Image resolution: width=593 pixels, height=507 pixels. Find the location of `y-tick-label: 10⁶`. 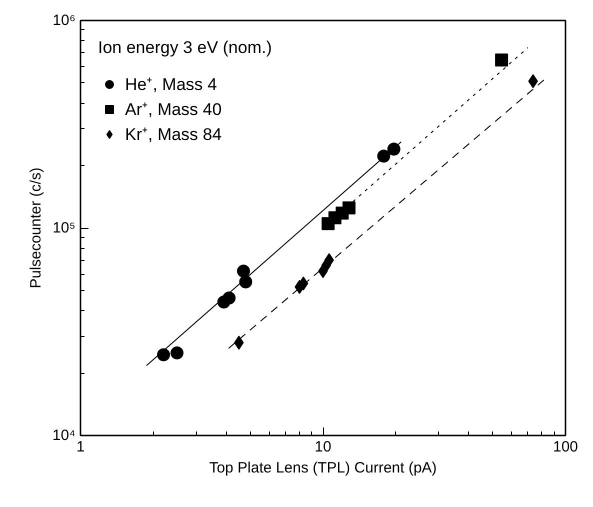

y-tick-label: 10⁶ is located at coordinates (64, 20).